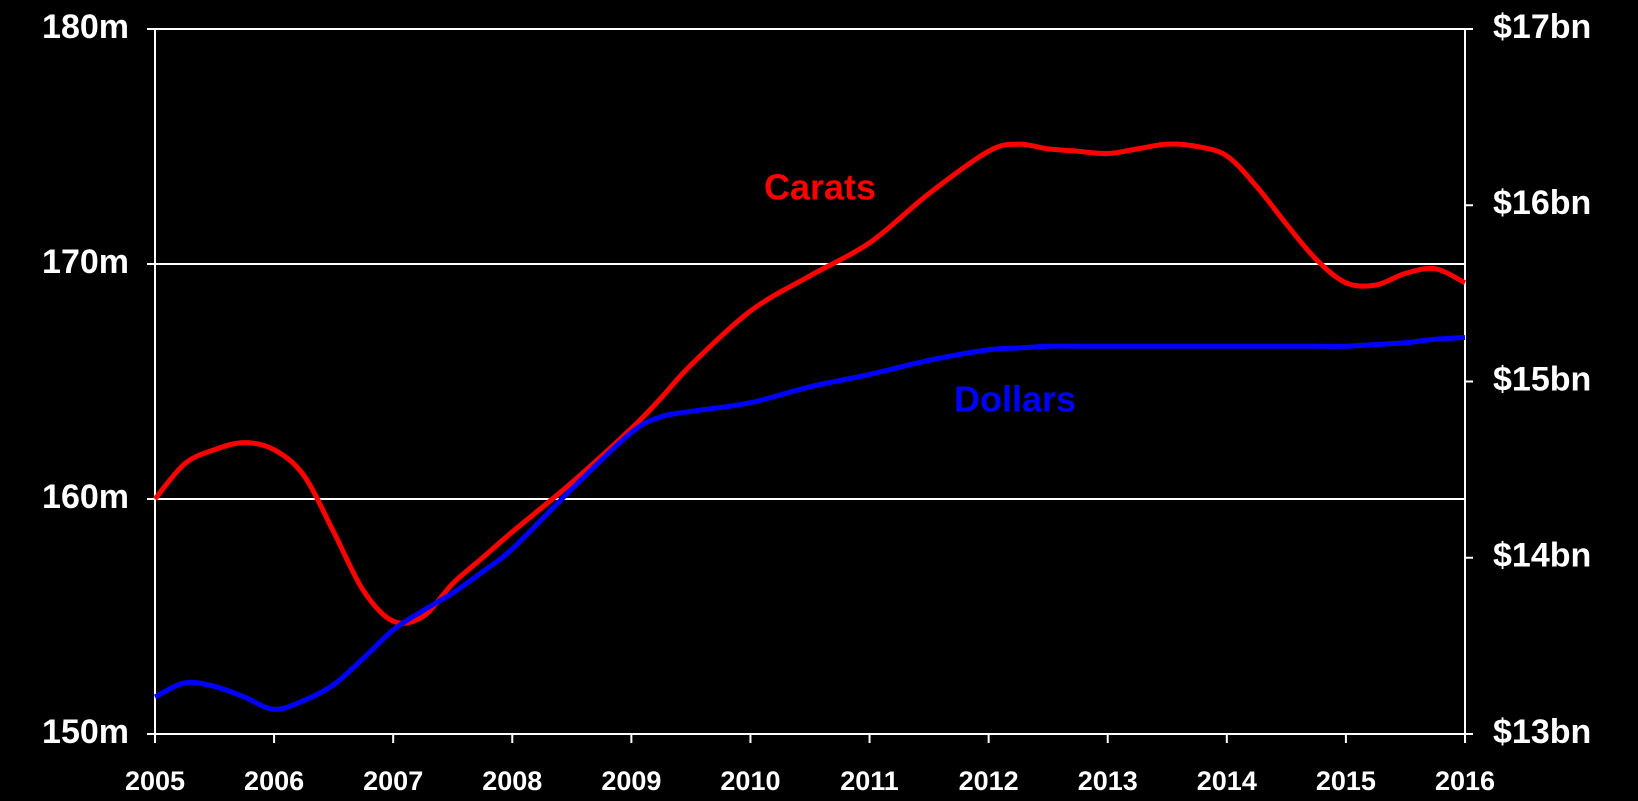 The width and height of the screenshot is (1638, 801). What do you see at coordinates (1346, 781) in the screenshot?
I see `x-tick-label: 2015` at bounding box center [1346, 781].